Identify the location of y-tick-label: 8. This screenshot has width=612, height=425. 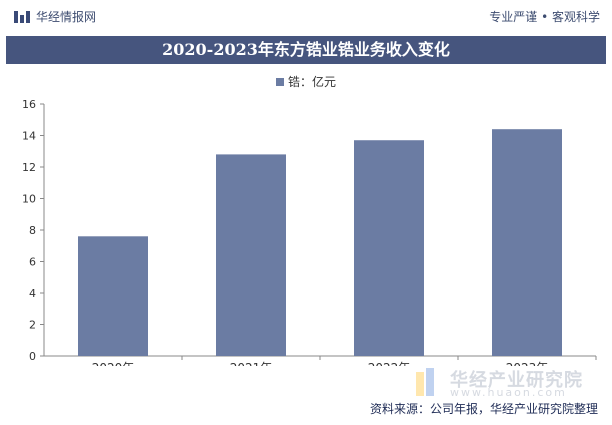
(32, 230).